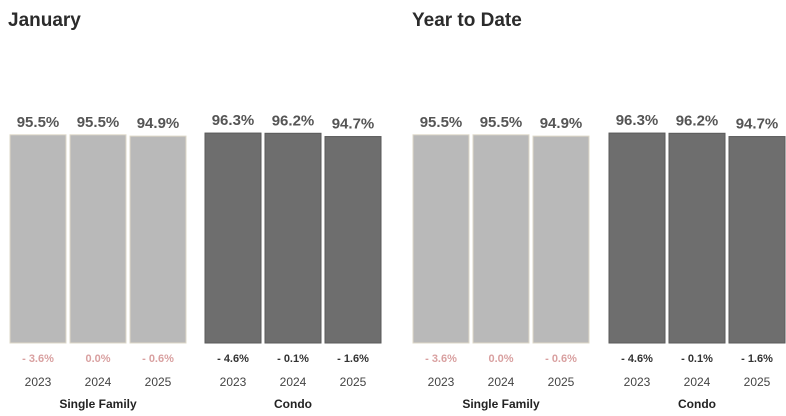 This screenshot has height=416, width=786. I want to click on chart-title: Year to Date, so click(467, 20).